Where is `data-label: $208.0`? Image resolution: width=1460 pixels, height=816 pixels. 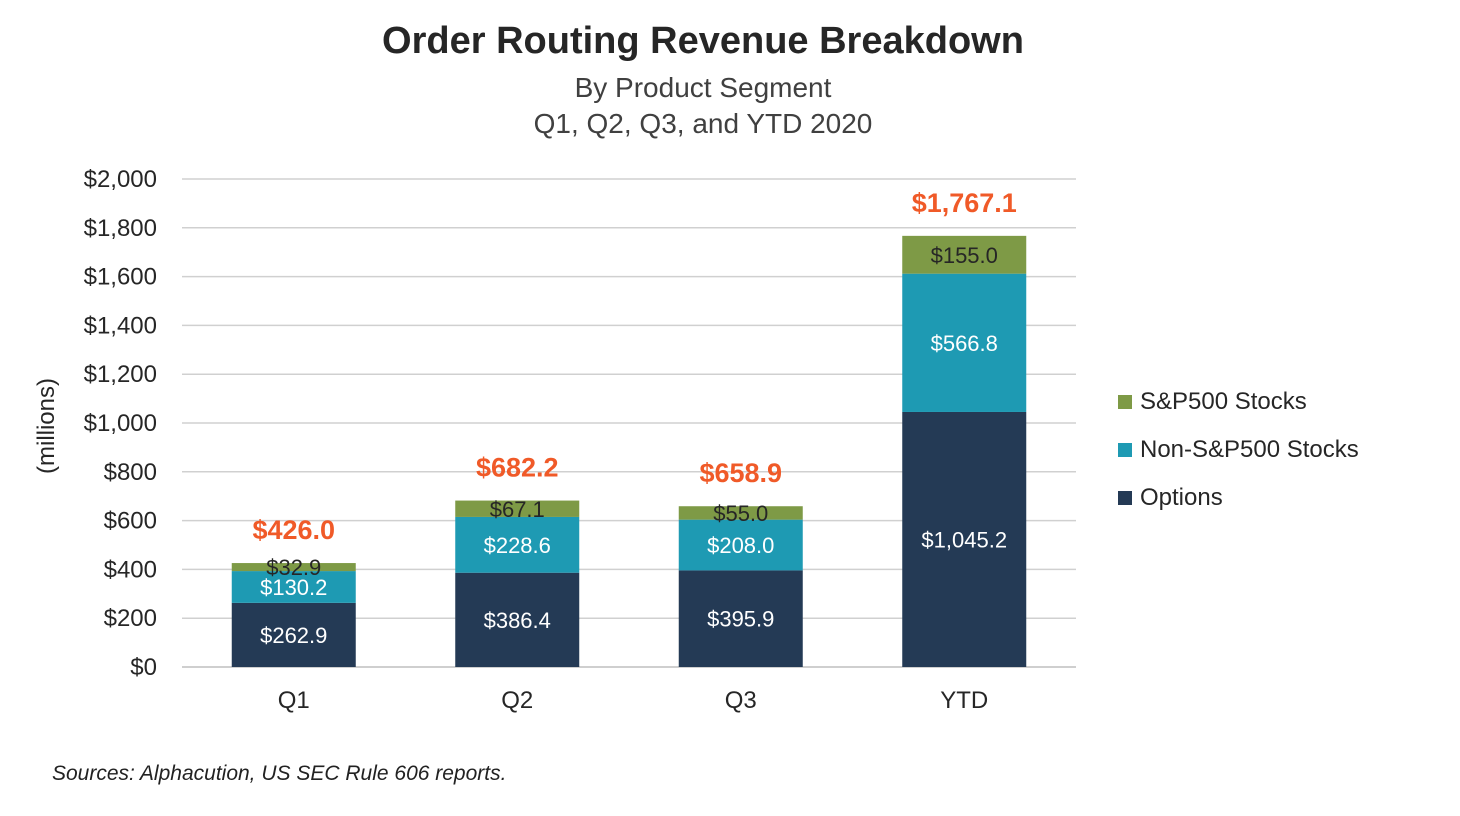
data-label: $208.0 is located at coordinates (740, 545).